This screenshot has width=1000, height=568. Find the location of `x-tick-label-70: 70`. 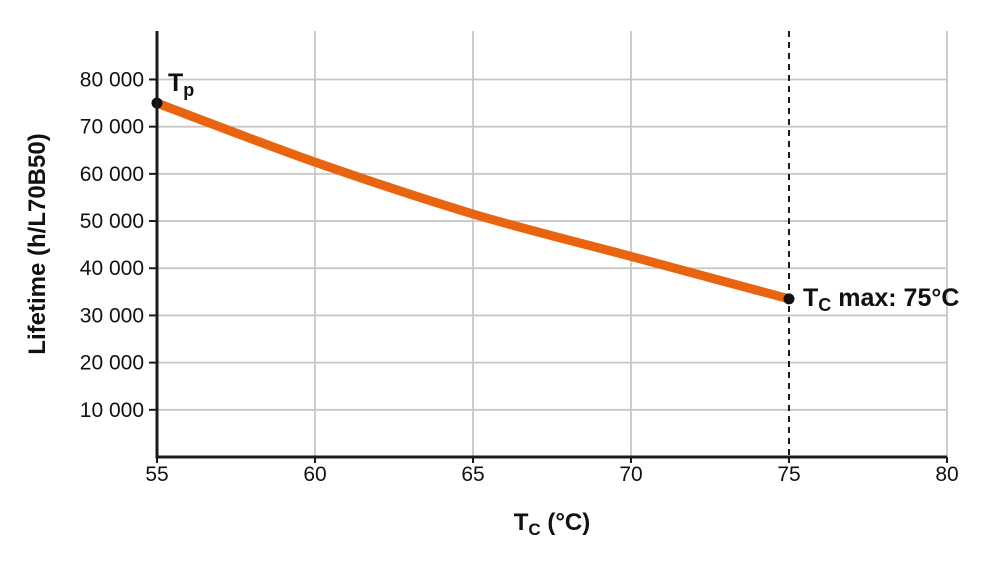

x-tick-label-70: 70 is located at coordinates (630, 474).